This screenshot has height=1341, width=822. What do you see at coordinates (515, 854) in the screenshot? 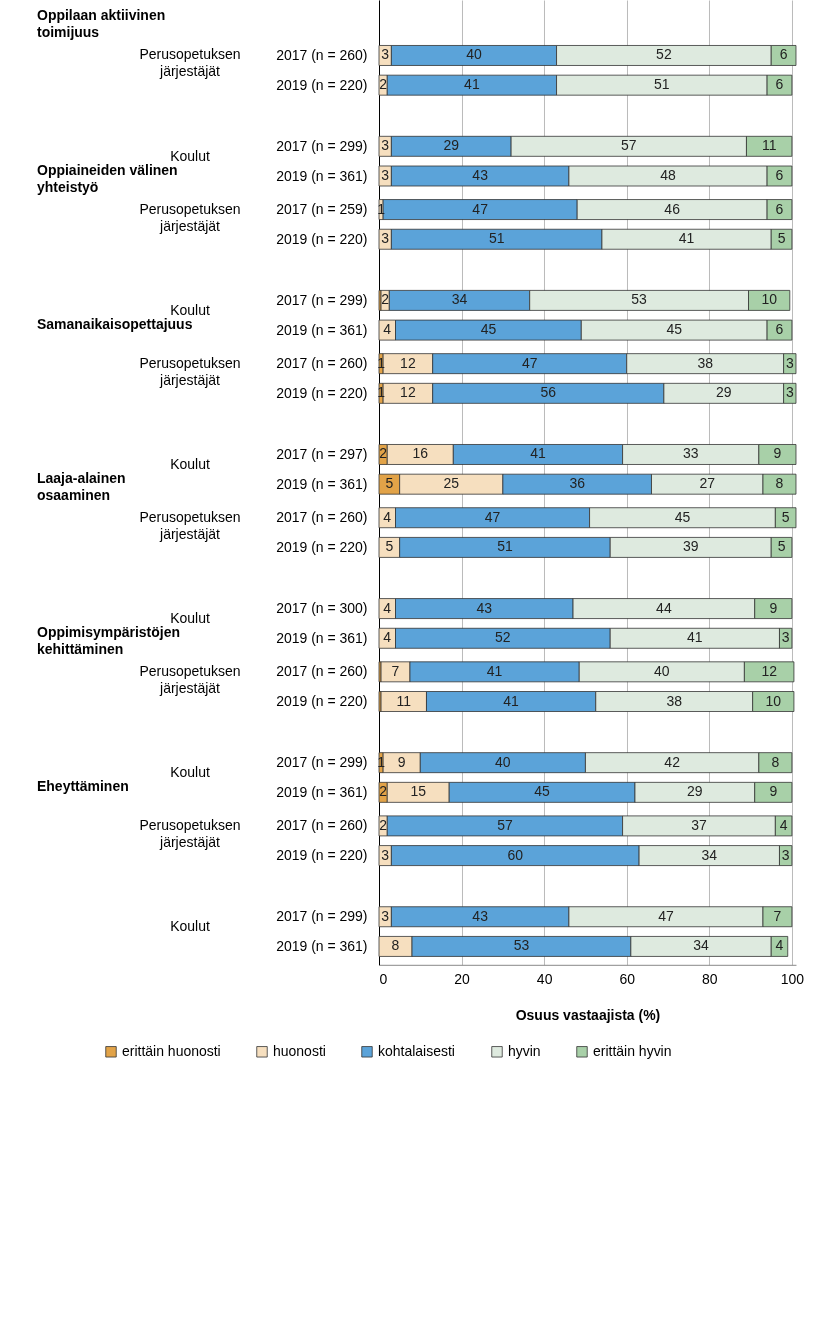
I see `data-label: 60` at bounding box center [515, 854].